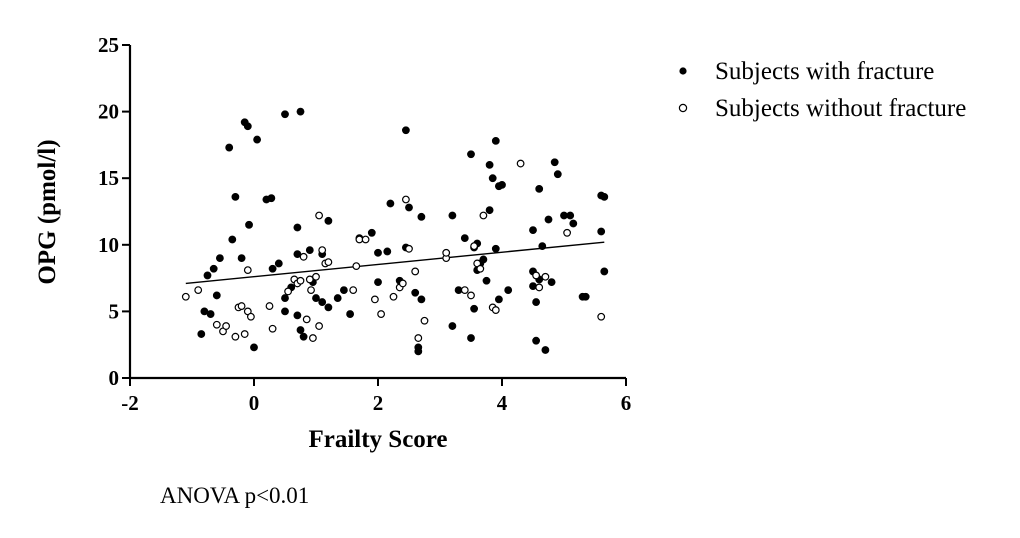  I want to click on x-tick-label: -2, so click(130, 403).